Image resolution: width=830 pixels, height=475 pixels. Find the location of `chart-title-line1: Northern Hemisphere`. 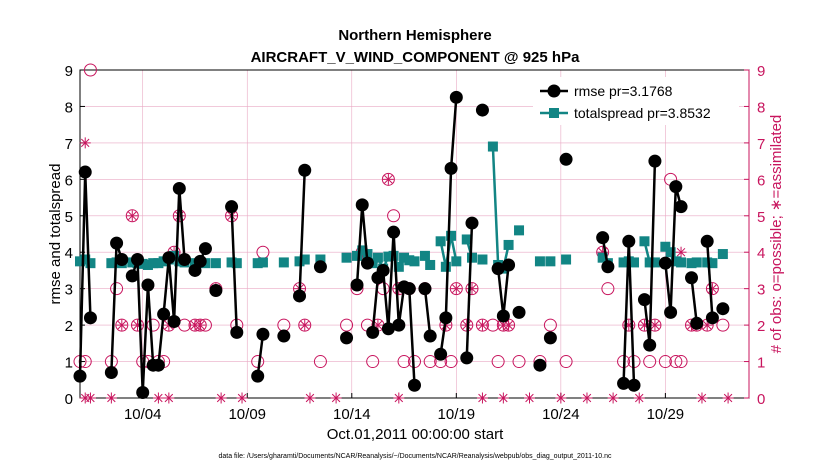

chart-title-line1: Northern Hemisphere is located at coordinates (414, 35).